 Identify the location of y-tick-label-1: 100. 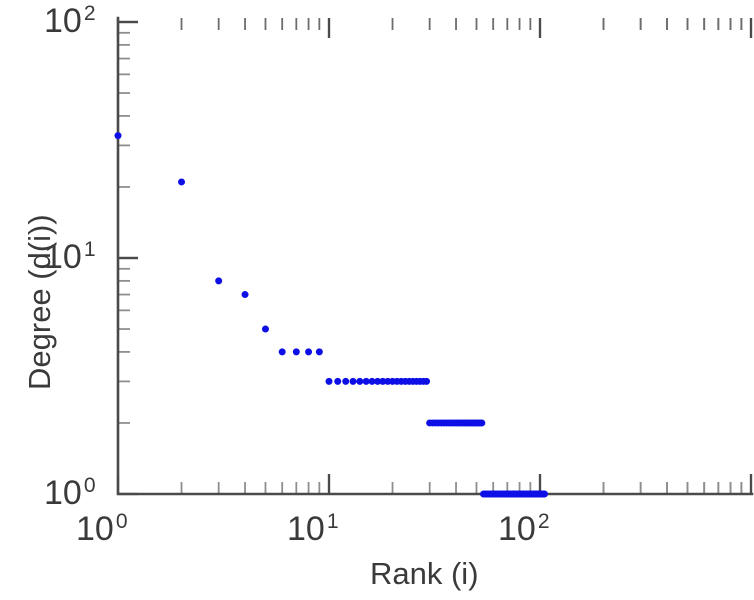
(70, 492).